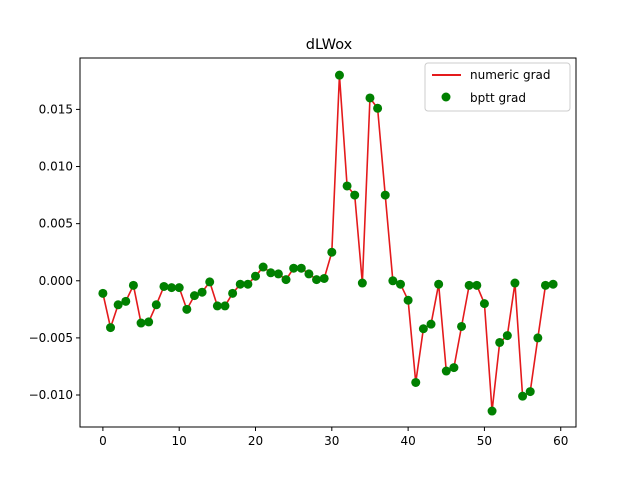 This screenshot has width=640, height=480. Describe the element at coordinates (103, 441) in the screenshot. I see `x-tick-label: 0` at that location.